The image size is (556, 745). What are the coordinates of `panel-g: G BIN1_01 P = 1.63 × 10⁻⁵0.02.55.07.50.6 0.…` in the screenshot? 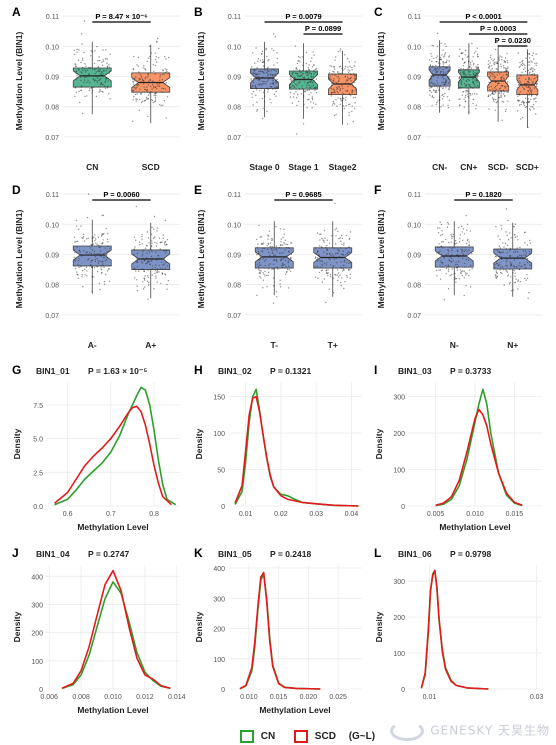 It's located at (96, 447).